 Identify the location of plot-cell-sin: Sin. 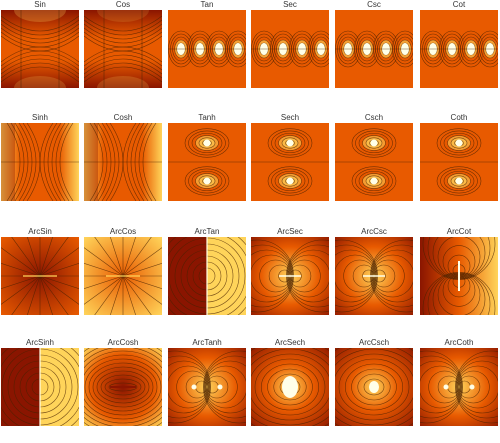
(40, 44).